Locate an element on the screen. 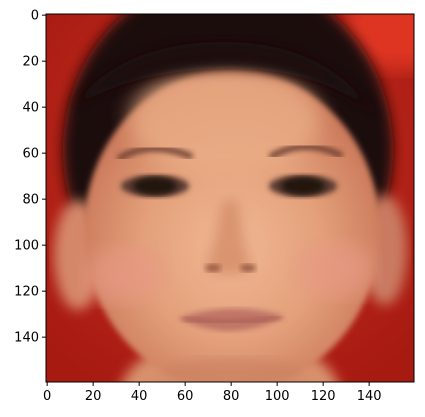 The width and height of the screenshot is (425, 417). x-tick-label: 80 is located at coordinates (231, 396).